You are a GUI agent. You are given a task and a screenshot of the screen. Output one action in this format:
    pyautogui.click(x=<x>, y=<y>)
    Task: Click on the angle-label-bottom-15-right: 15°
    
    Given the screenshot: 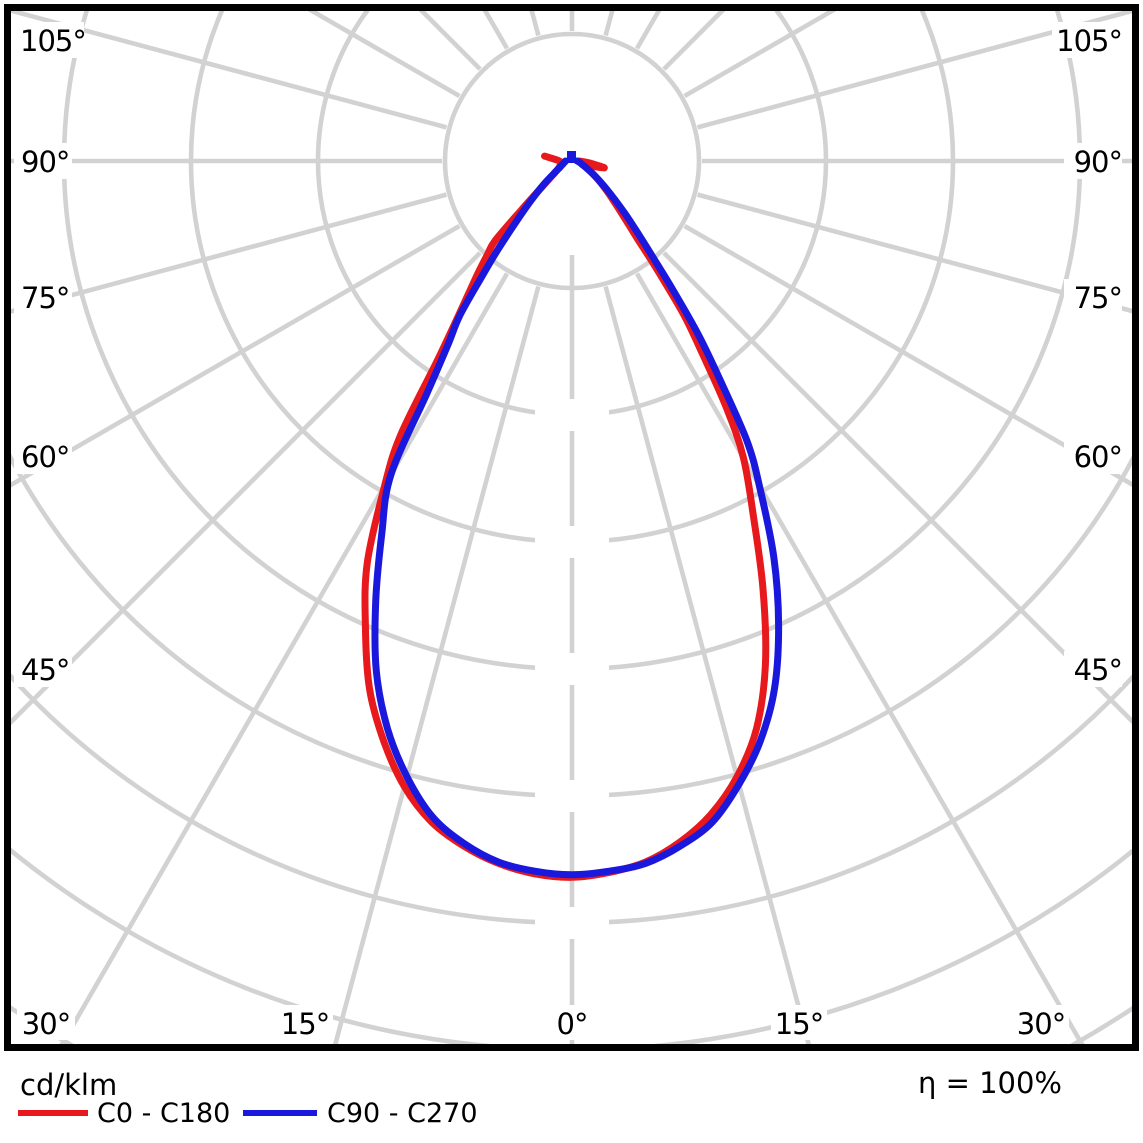 What is the action you would take?
    pyautogui.click(x=799, y=1023)
    